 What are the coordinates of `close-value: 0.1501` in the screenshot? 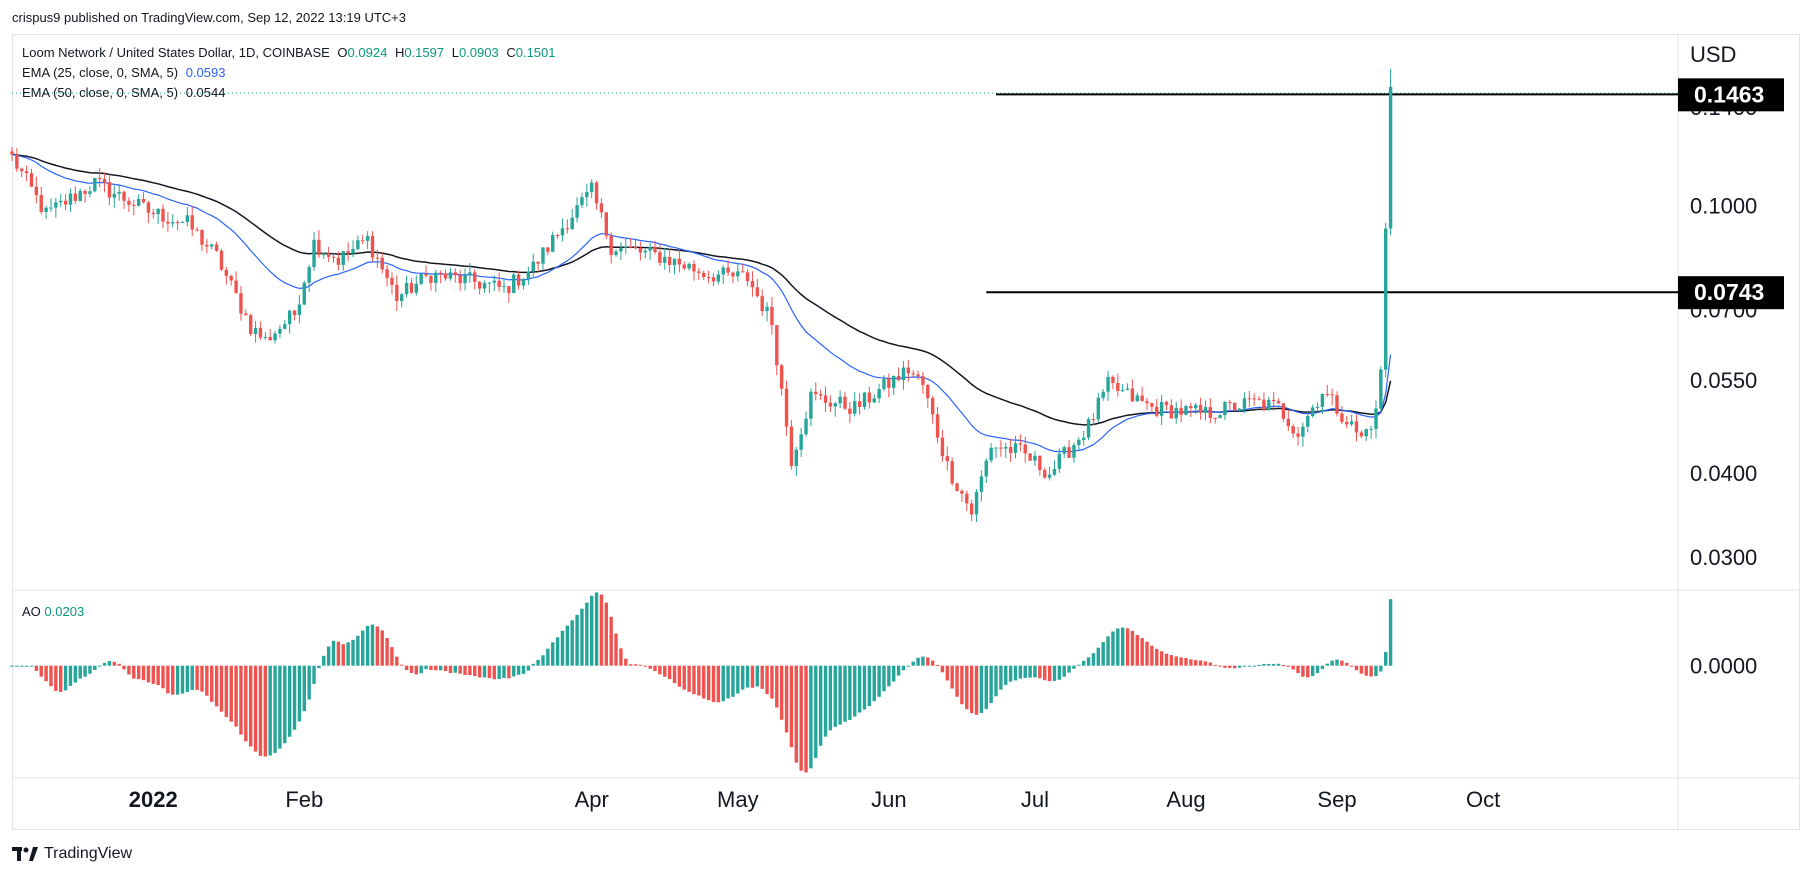 It's located at (535, 52).